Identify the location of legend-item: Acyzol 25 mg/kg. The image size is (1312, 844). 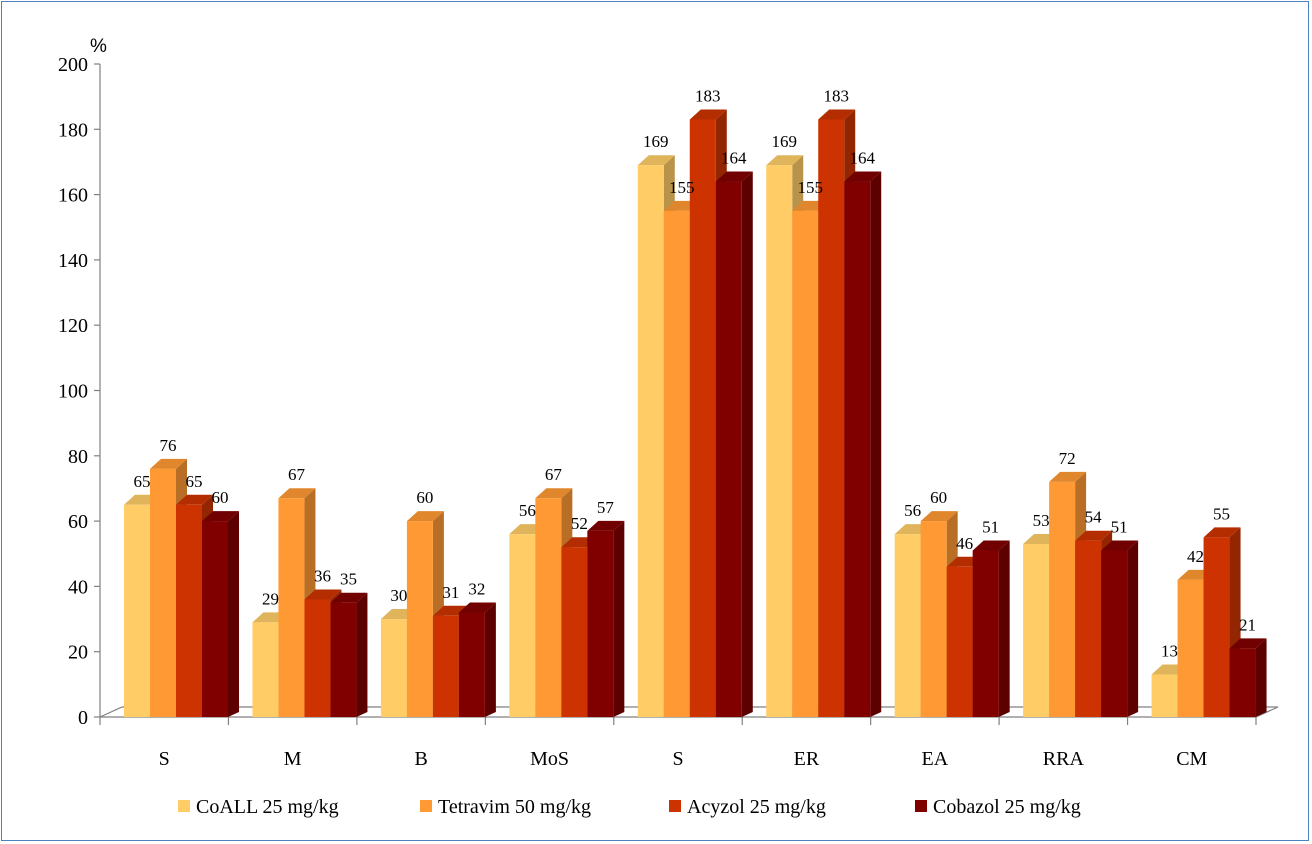
(747, 807).